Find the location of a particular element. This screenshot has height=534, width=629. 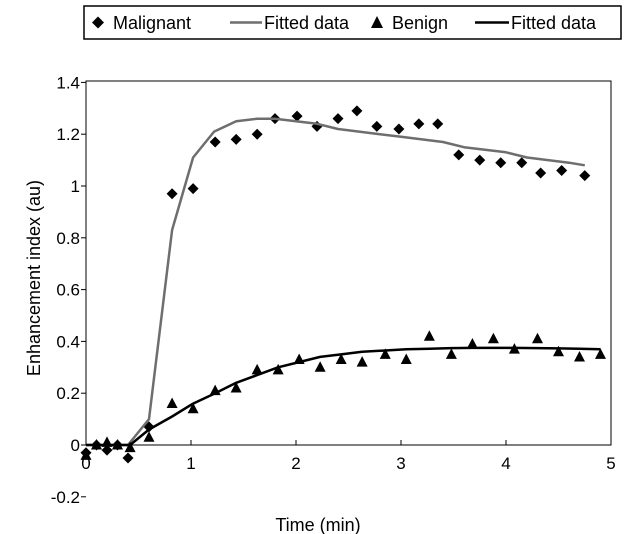

legend-item-fitted-malignant: Fitted data is located at coordinates (290, 23).